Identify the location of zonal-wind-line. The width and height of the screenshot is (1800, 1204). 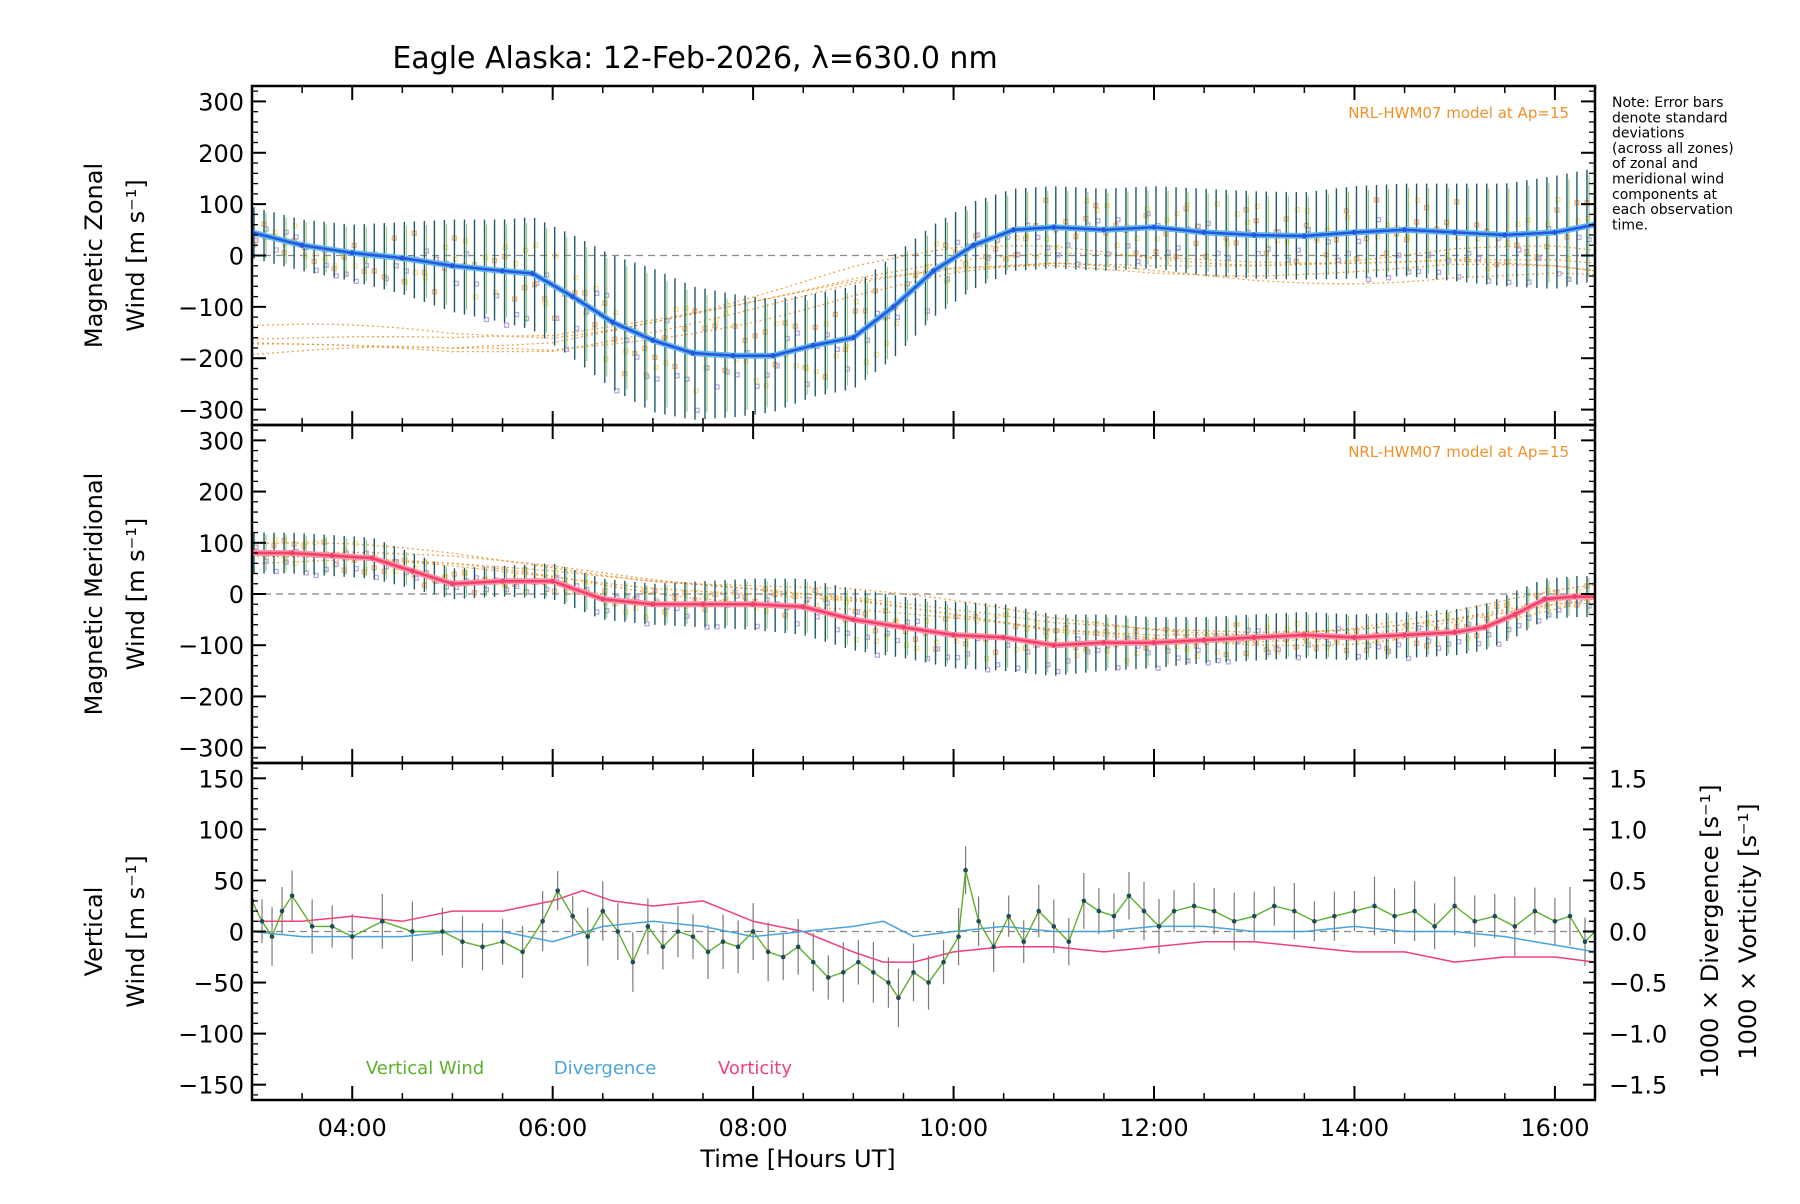
(923, 290).